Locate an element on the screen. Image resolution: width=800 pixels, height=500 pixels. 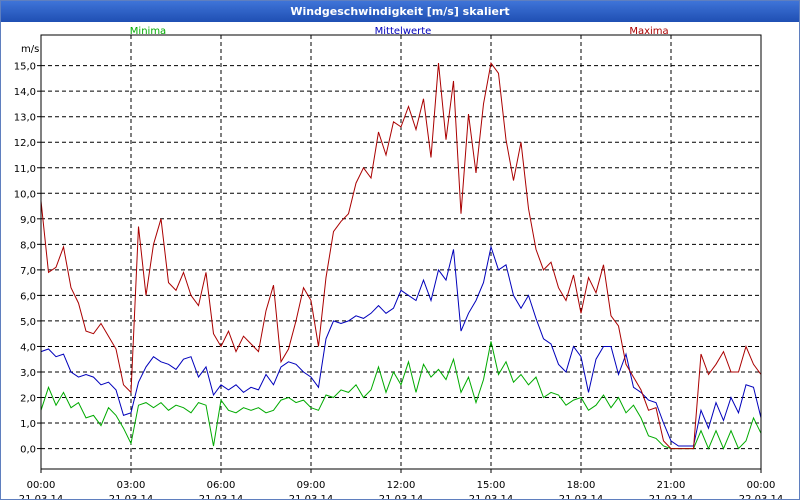
y-tick-label: 15,0 is located at coordinates (25, 67).